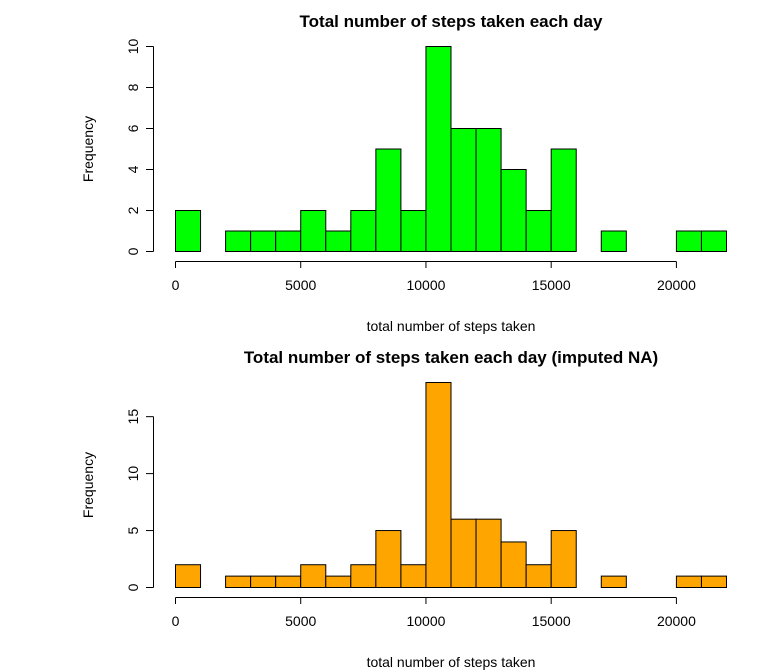 This screenshot has width=768, height=672. What do you see at coordinates (133, 210) in the screenshot?
I see `y-tick-label: 2` at bounding box center [133, 210].